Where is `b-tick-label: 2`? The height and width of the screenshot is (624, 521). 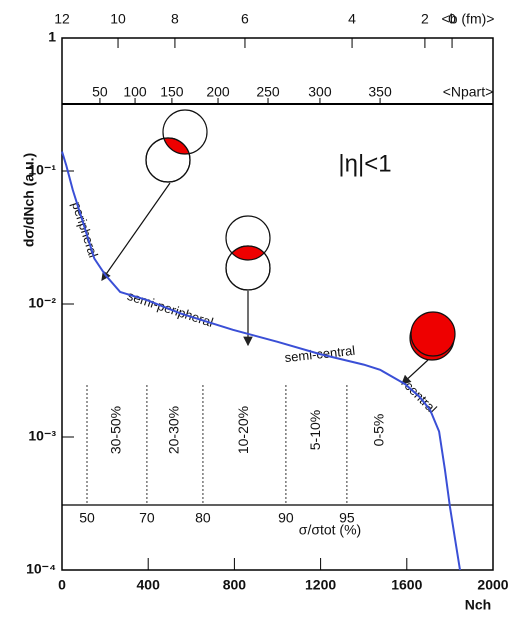 b-tick-label: 2 is located at coordinates (425, 19).